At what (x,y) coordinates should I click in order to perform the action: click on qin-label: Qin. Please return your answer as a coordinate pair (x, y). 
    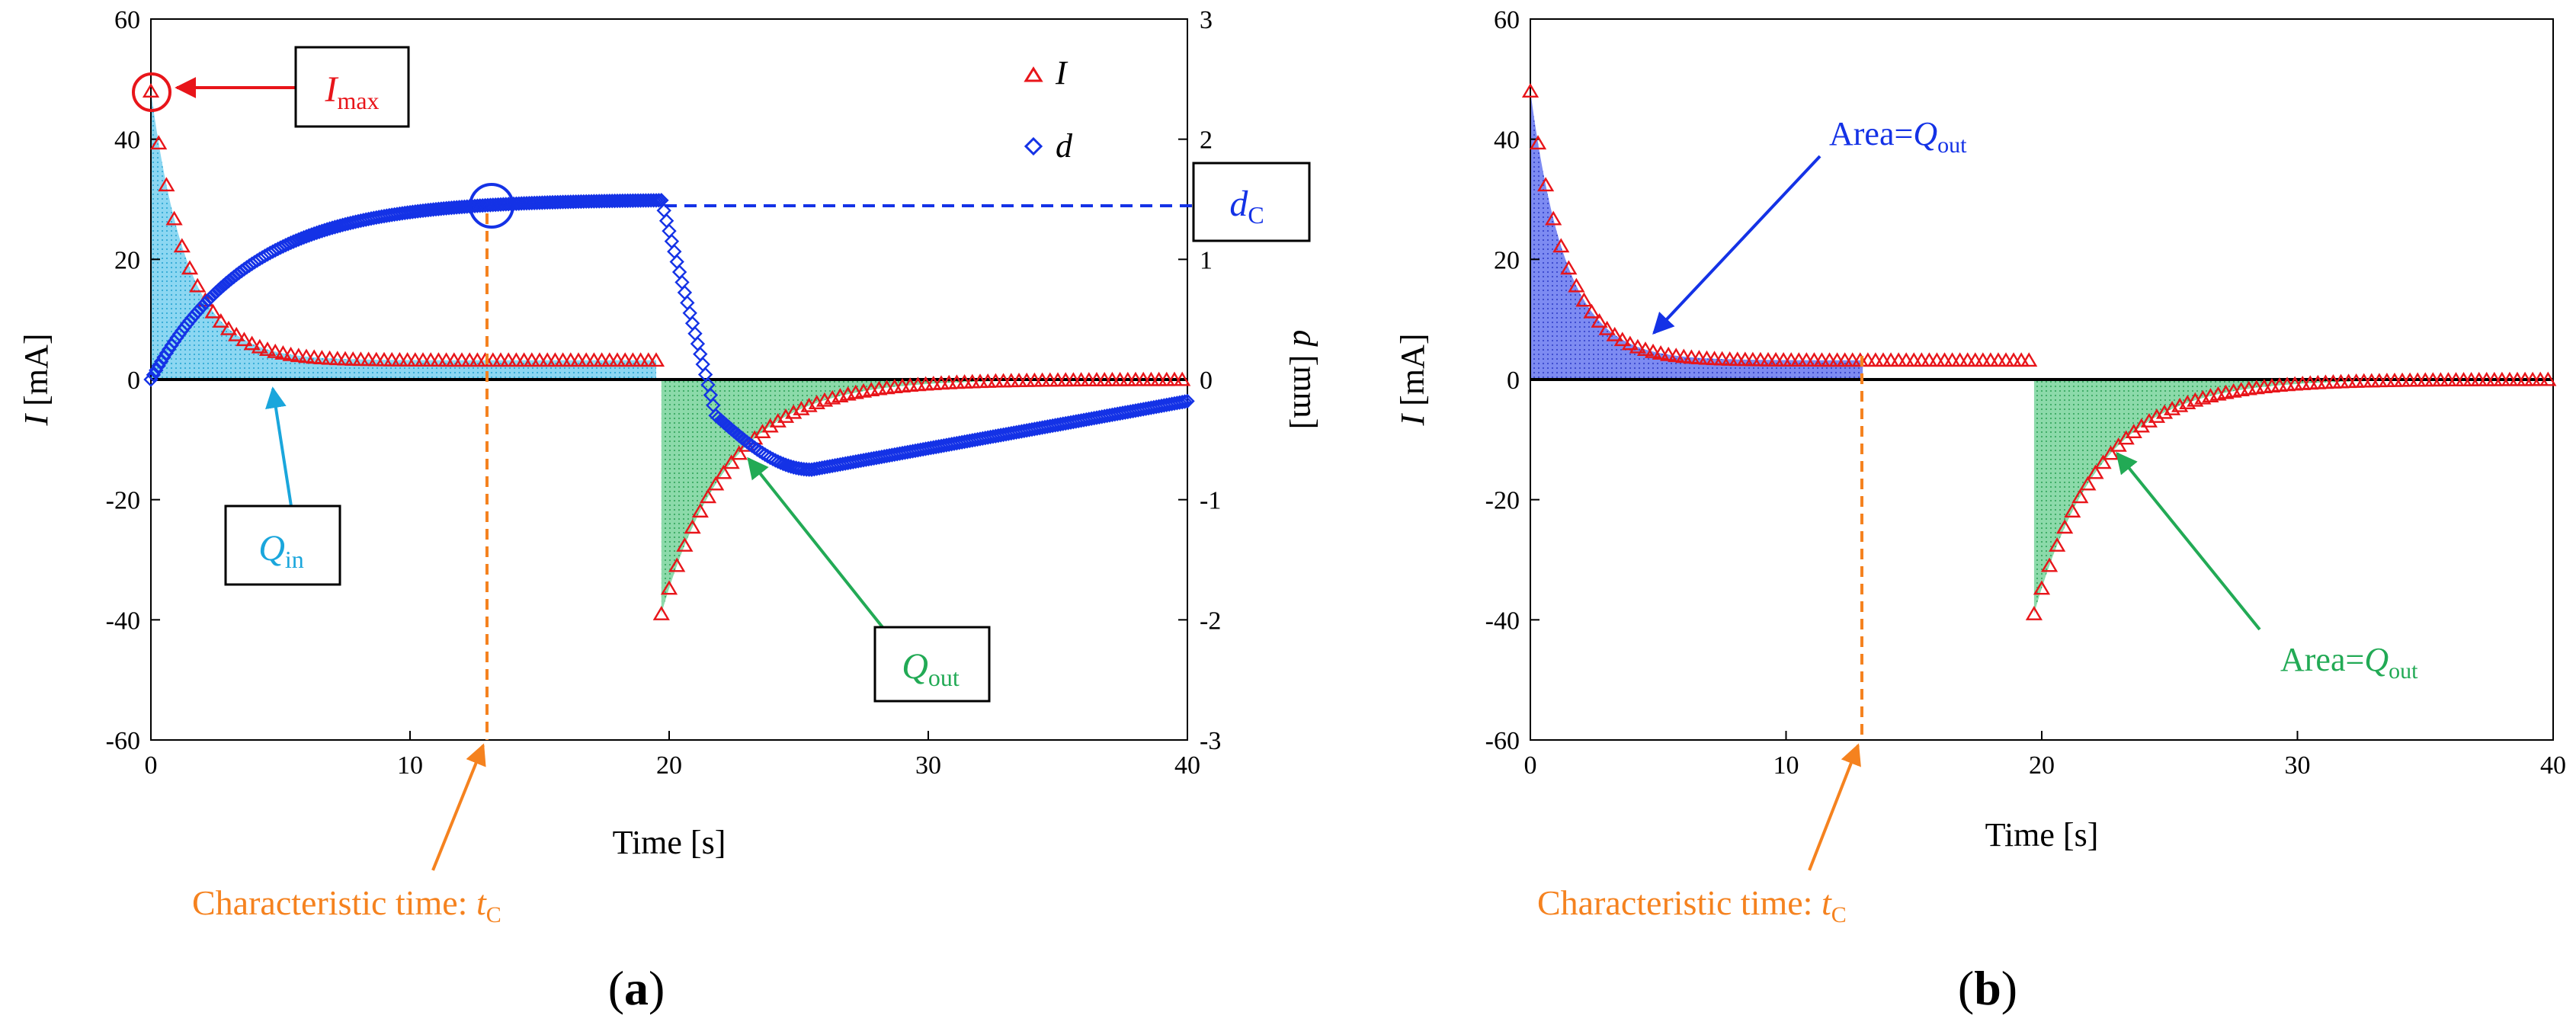
    Looking at the image, I should click on (281, 550).